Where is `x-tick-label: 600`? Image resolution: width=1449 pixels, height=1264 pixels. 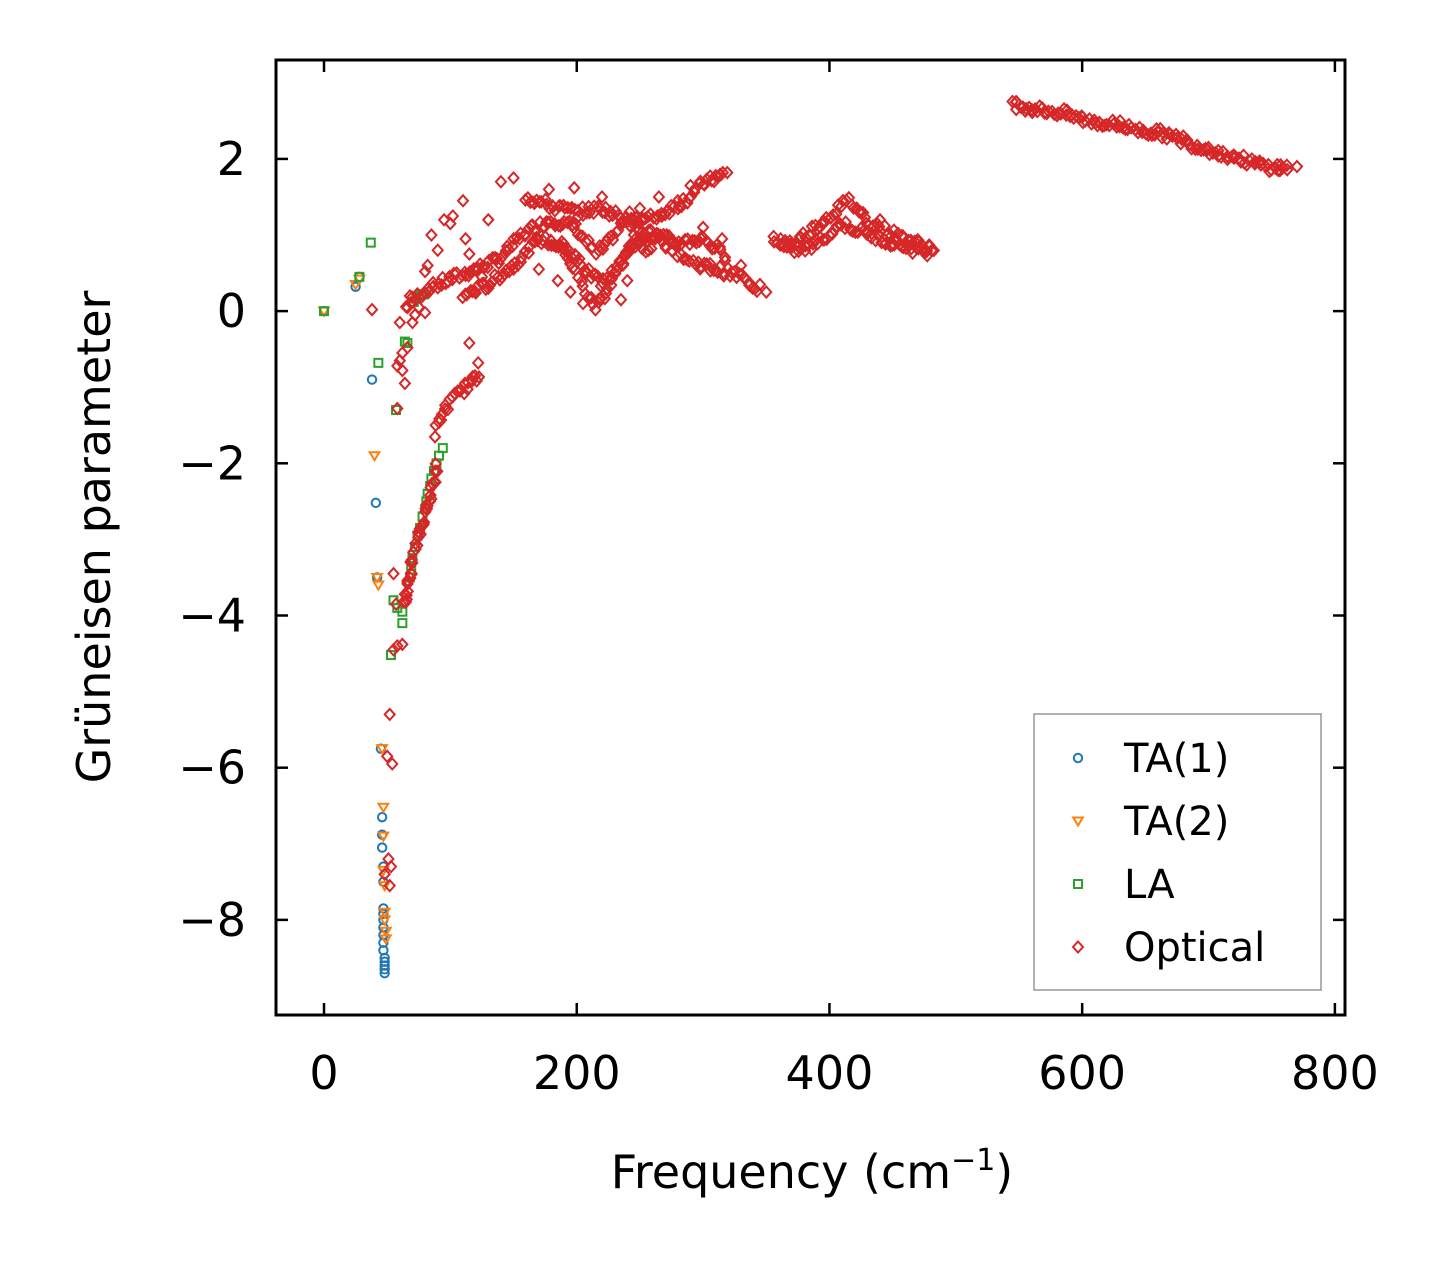 x-tick-label: 600 is located at coordinates (1082, 1073).